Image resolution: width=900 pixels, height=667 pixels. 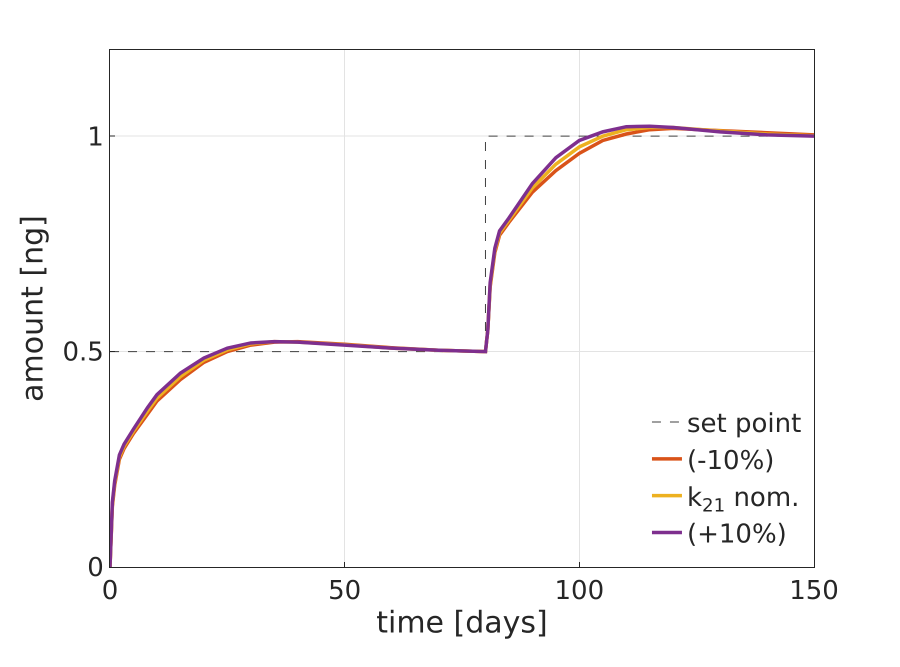 I want to click on x-tick-label: 100, so click(x=579, y=591).